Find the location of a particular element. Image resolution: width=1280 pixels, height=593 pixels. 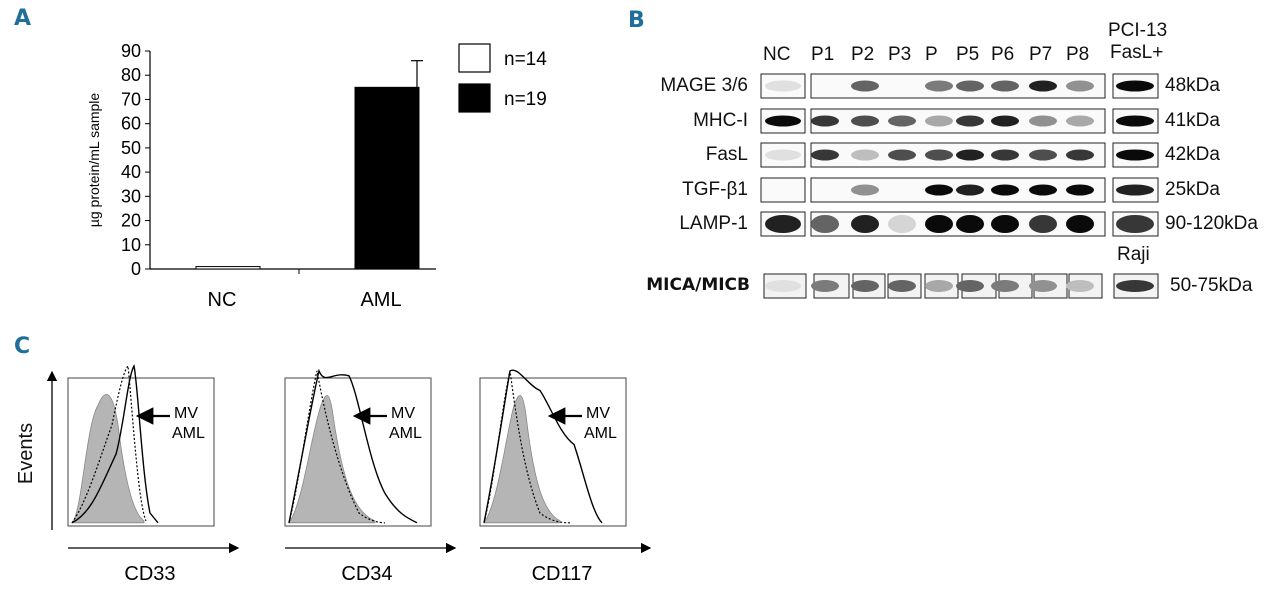

y-tick-label: 40 is located at coordinates (131, 172).